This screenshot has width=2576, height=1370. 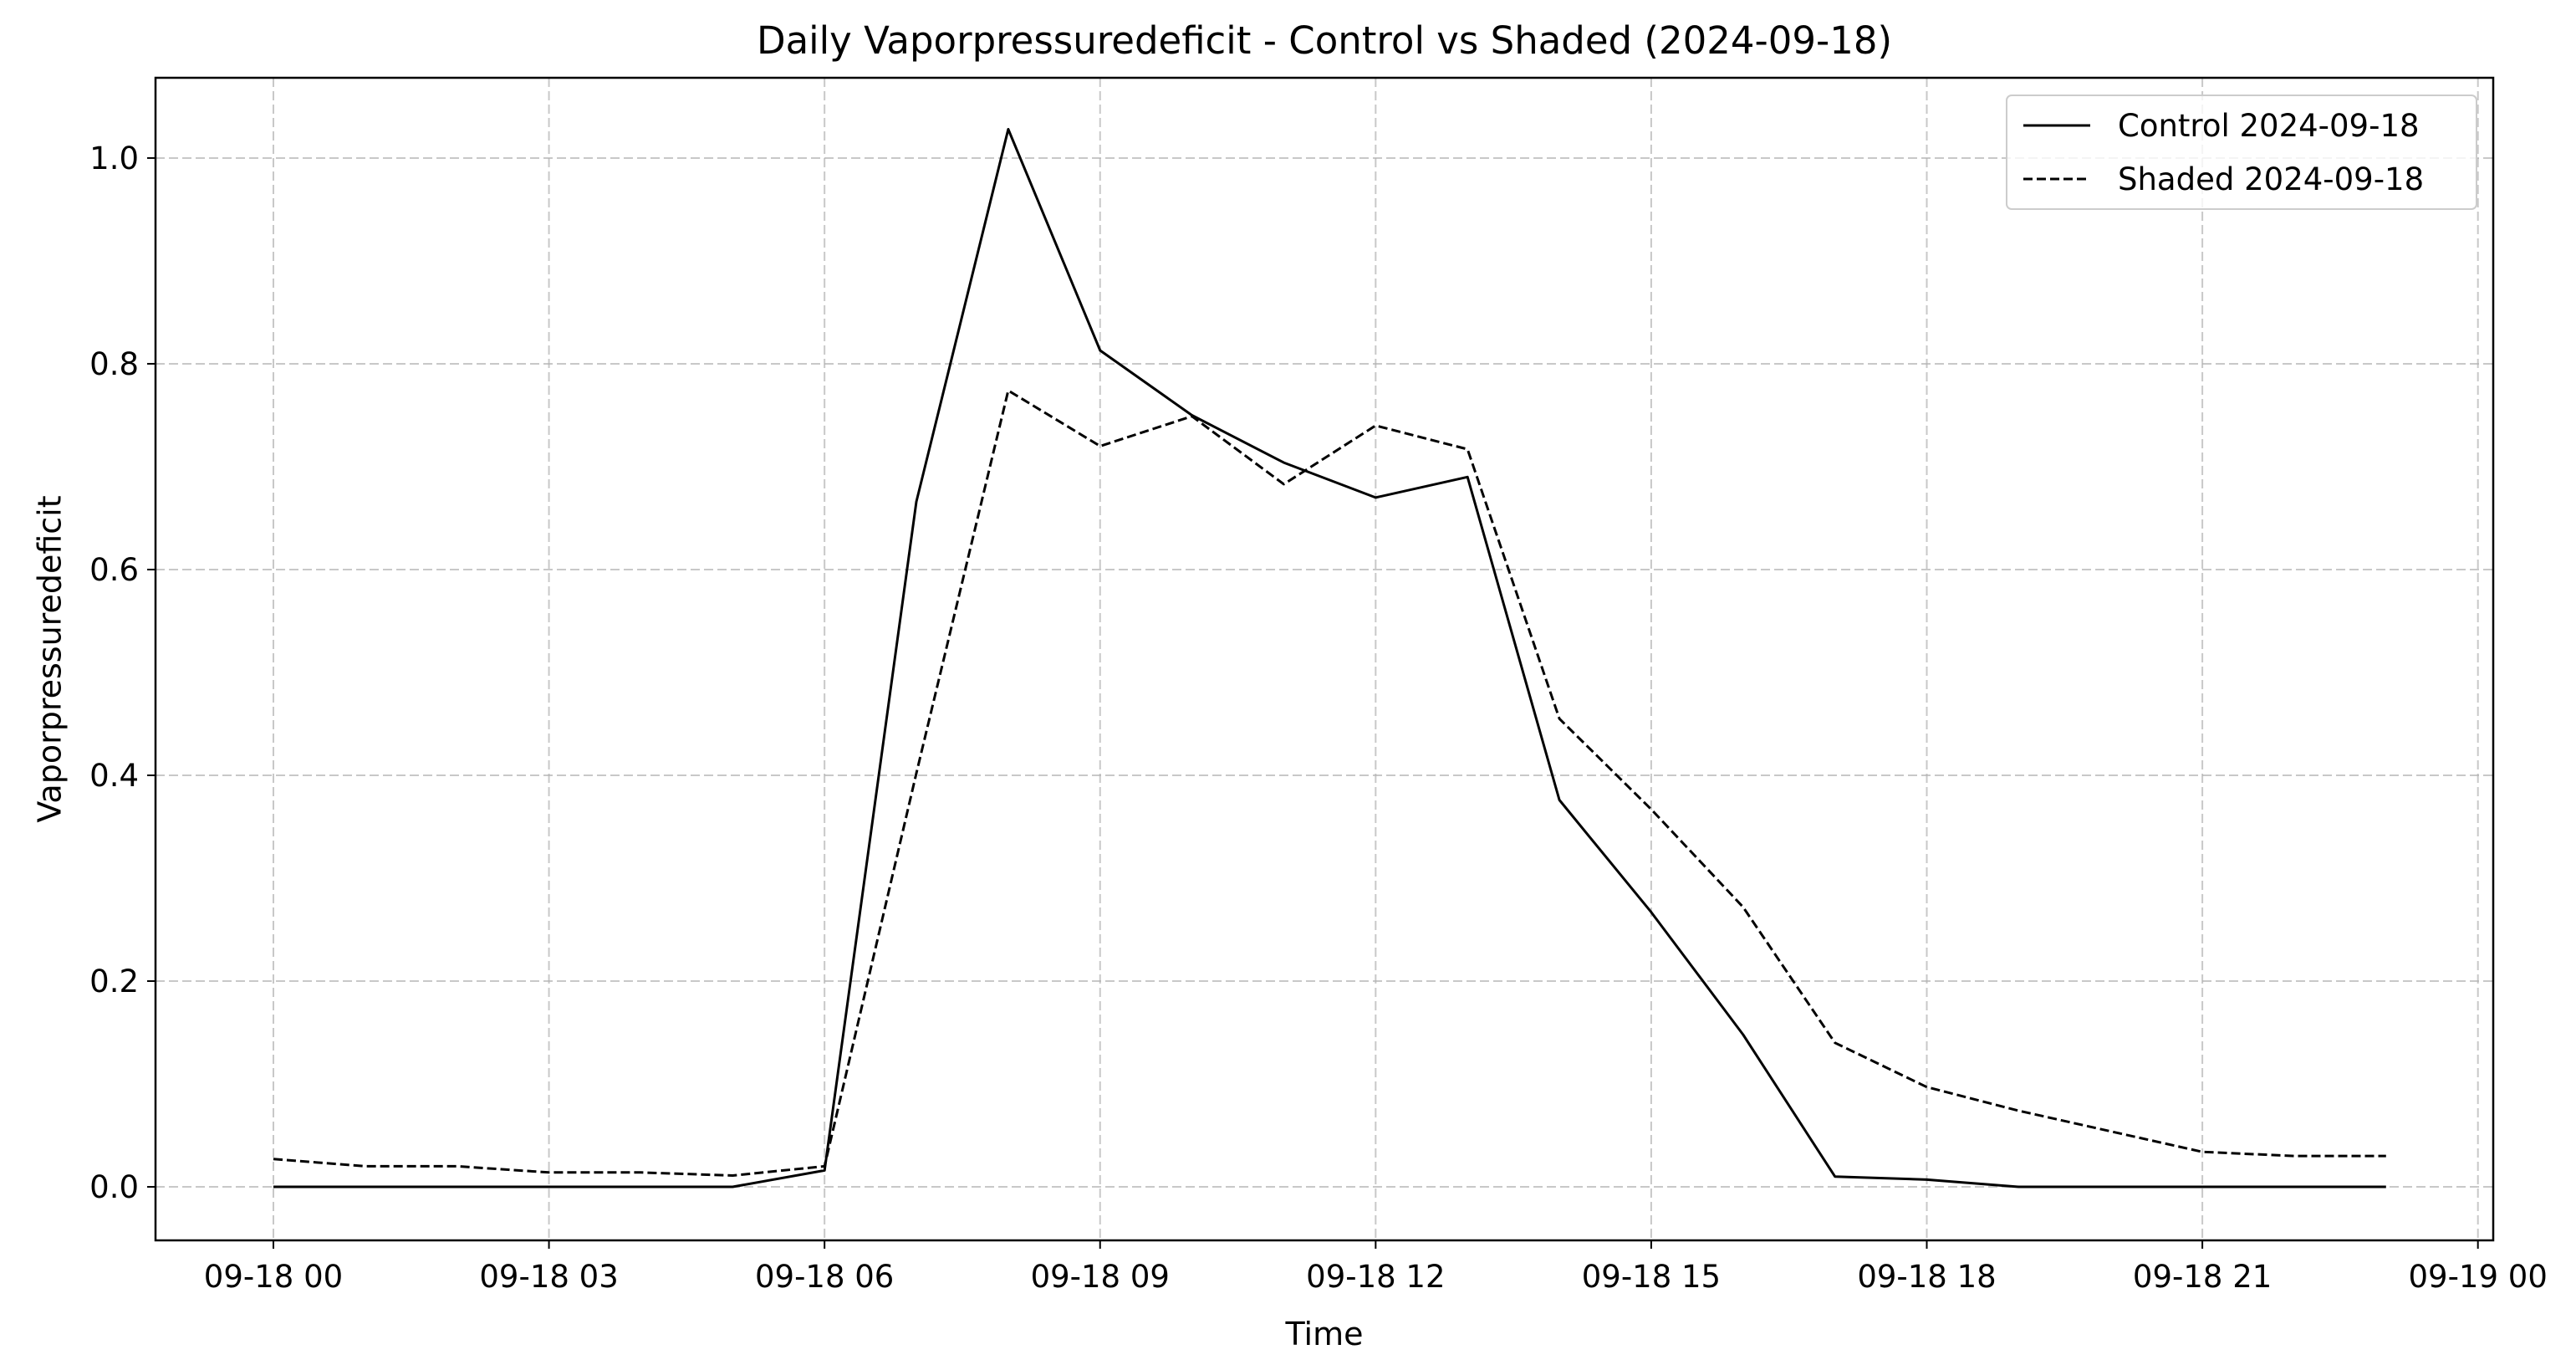 What do you see at coordinates (114, 776) in the screenshot?
I see `y-tick-label: 0.4` at bounding box center [114, 776].